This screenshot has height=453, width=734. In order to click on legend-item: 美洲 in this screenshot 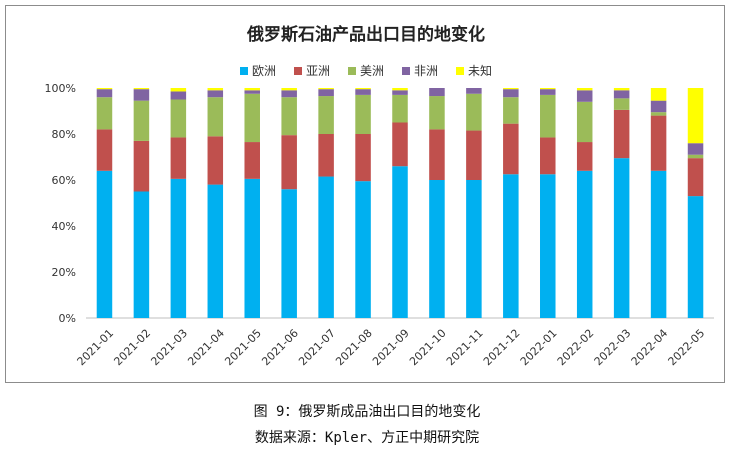, I will do `click(365, 70)`.